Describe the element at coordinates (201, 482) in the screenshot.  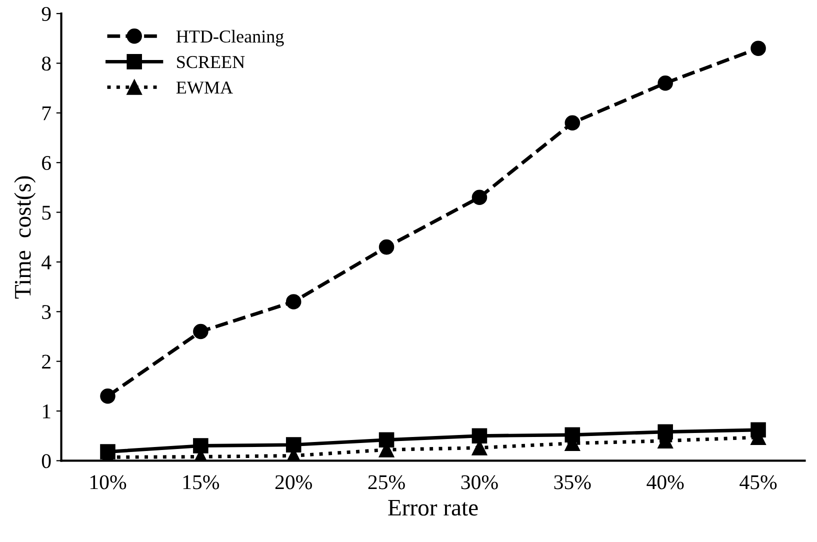
I see `x-tick-label: 15%` at that location.